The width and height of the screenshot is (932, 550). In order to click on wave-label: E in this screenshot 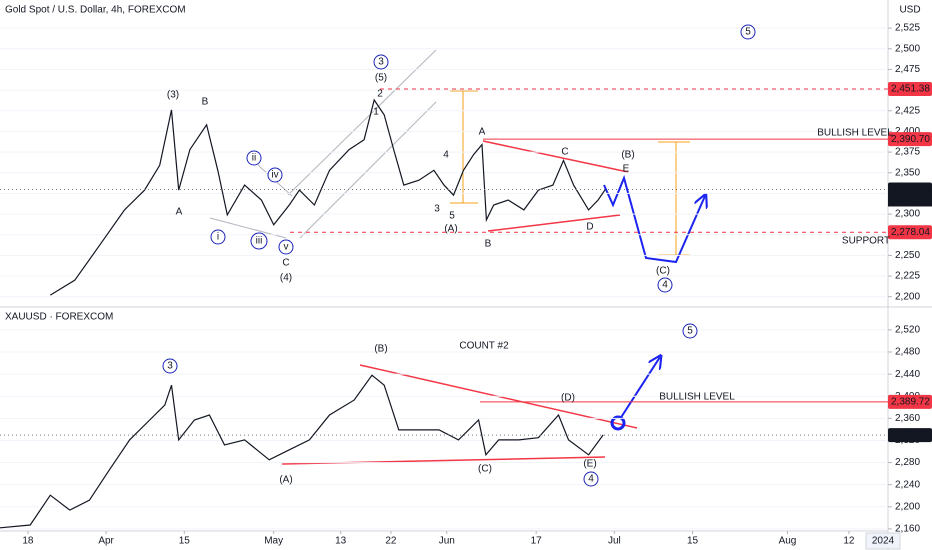, I will do `click(626, 169)`.